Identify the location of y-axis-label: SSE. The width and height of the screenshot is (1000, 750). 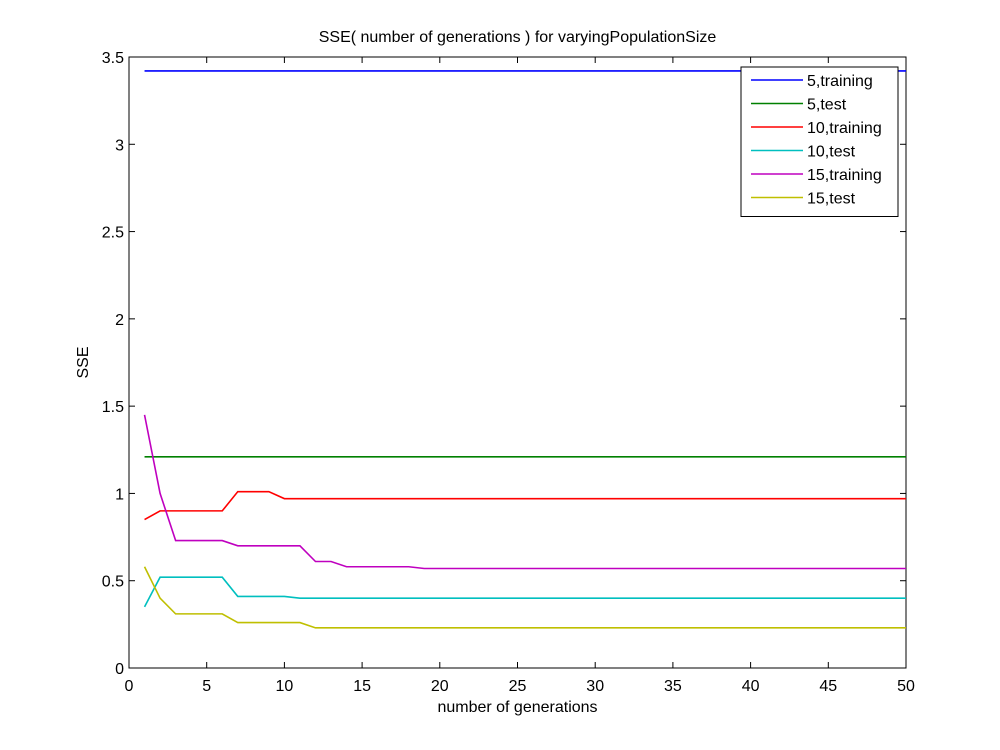
(83, 362).